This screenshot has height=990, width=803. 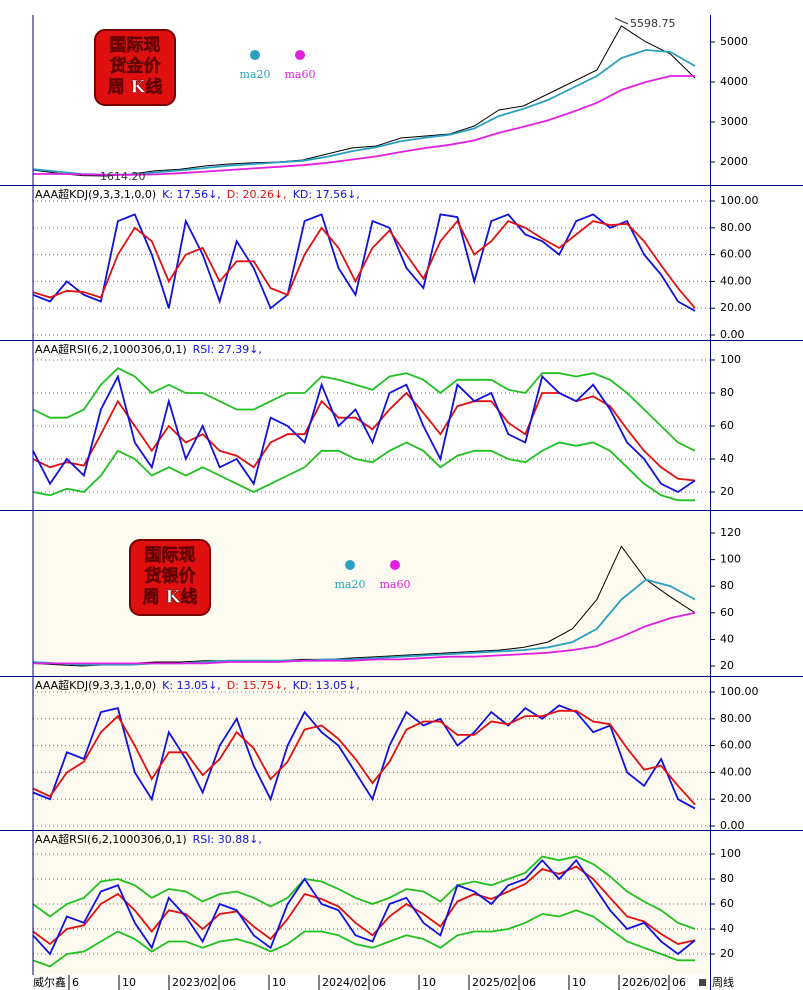 I want to click on badge-text: 货银价, so click(x=171, y=576).